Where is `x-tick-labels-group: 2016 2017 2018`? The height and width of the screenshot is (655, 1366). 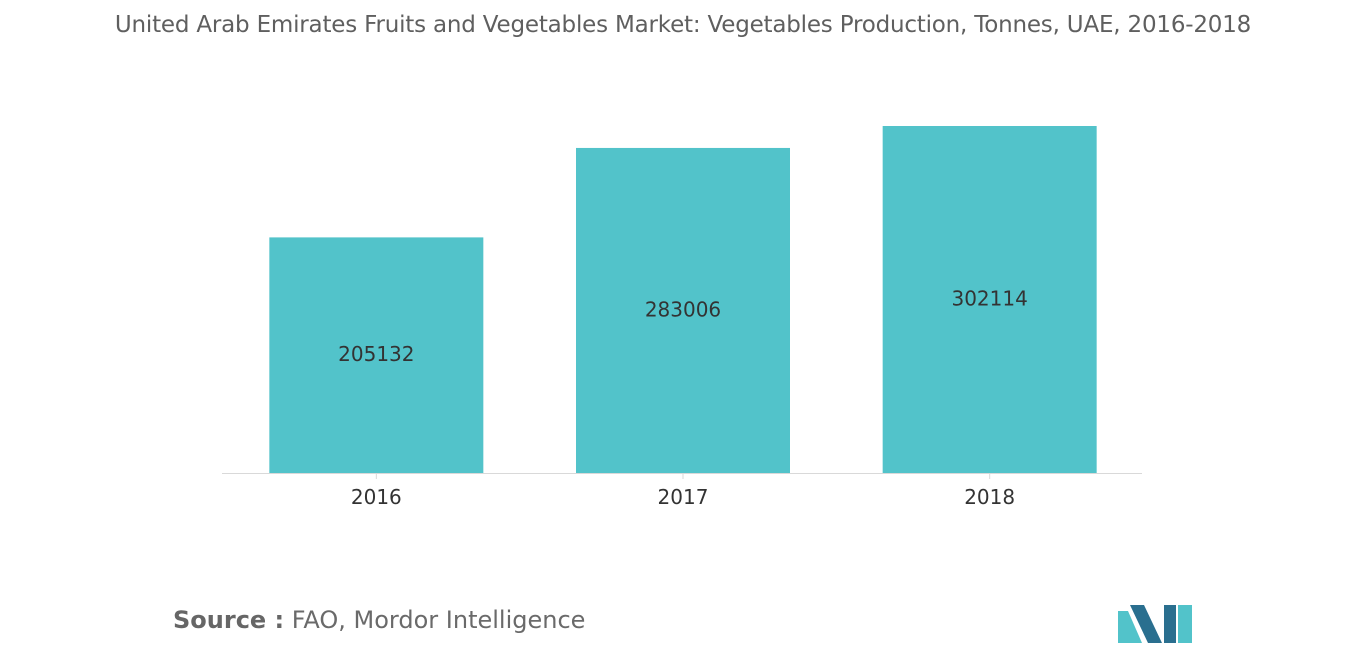 x-tick-labels-group: 2016 2017 2018 is located at coordinates (683, 497).